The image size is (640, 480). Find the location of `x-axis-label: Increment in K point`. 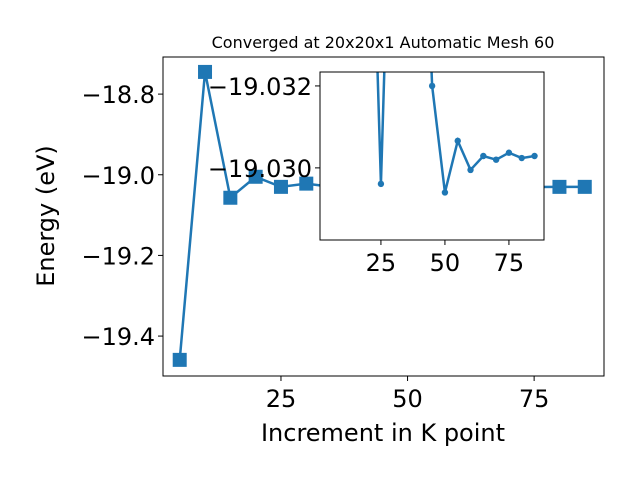

x-axis-label: Increment in K point is located at coordinates (383, 433).